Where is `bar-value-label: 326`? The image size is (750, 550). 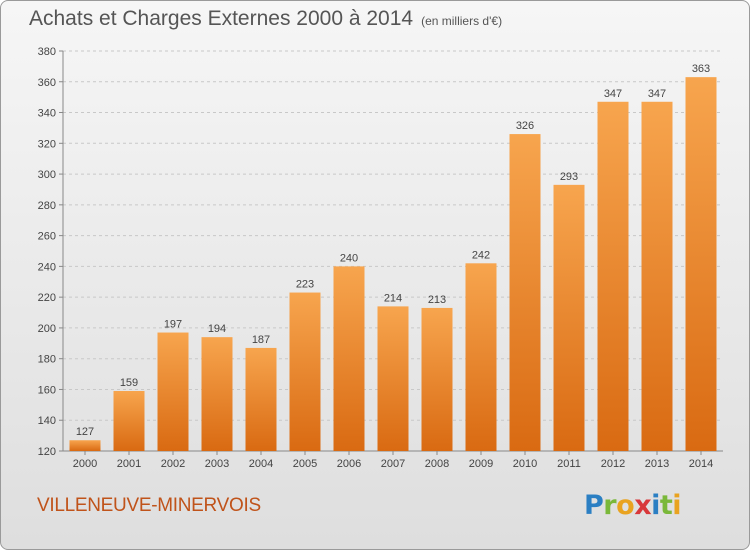
bar-value-label: 326 is located at coordinates (525, 126).